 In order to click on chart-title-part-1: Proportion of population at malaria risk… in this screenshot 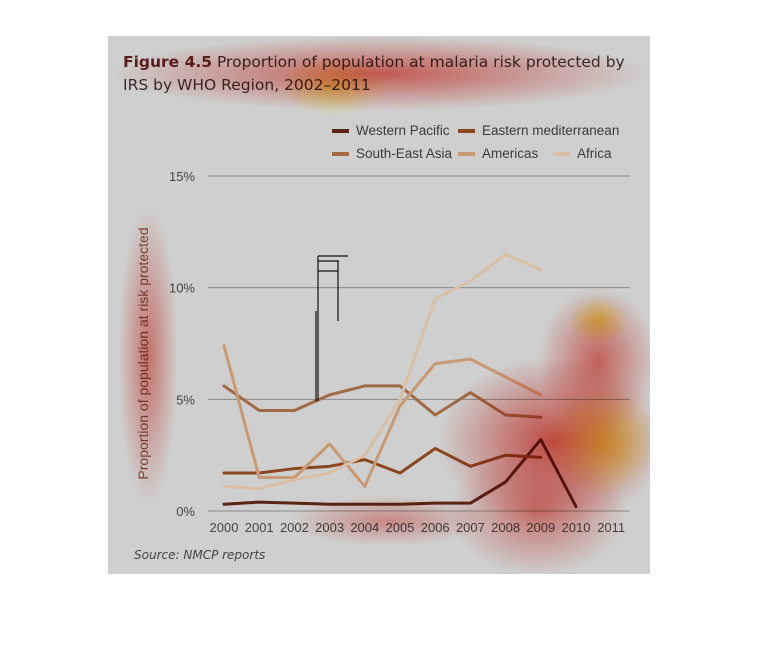, I will do `click(420, 62)`.